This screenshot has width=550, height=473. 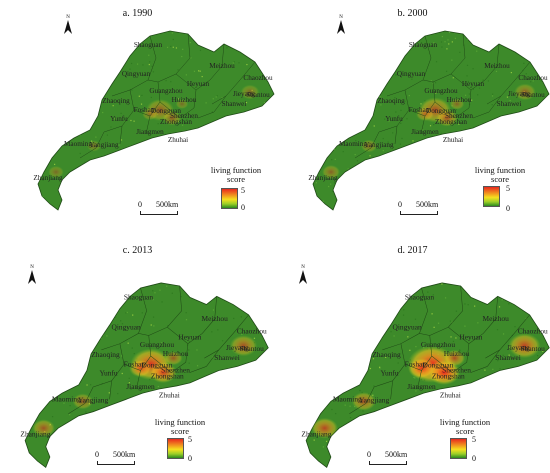 What do you see at coordinates (456, 370) in the screenshot?
I see `city-label-shenzhen: Shenzhen` at bounding box center [456, 370].